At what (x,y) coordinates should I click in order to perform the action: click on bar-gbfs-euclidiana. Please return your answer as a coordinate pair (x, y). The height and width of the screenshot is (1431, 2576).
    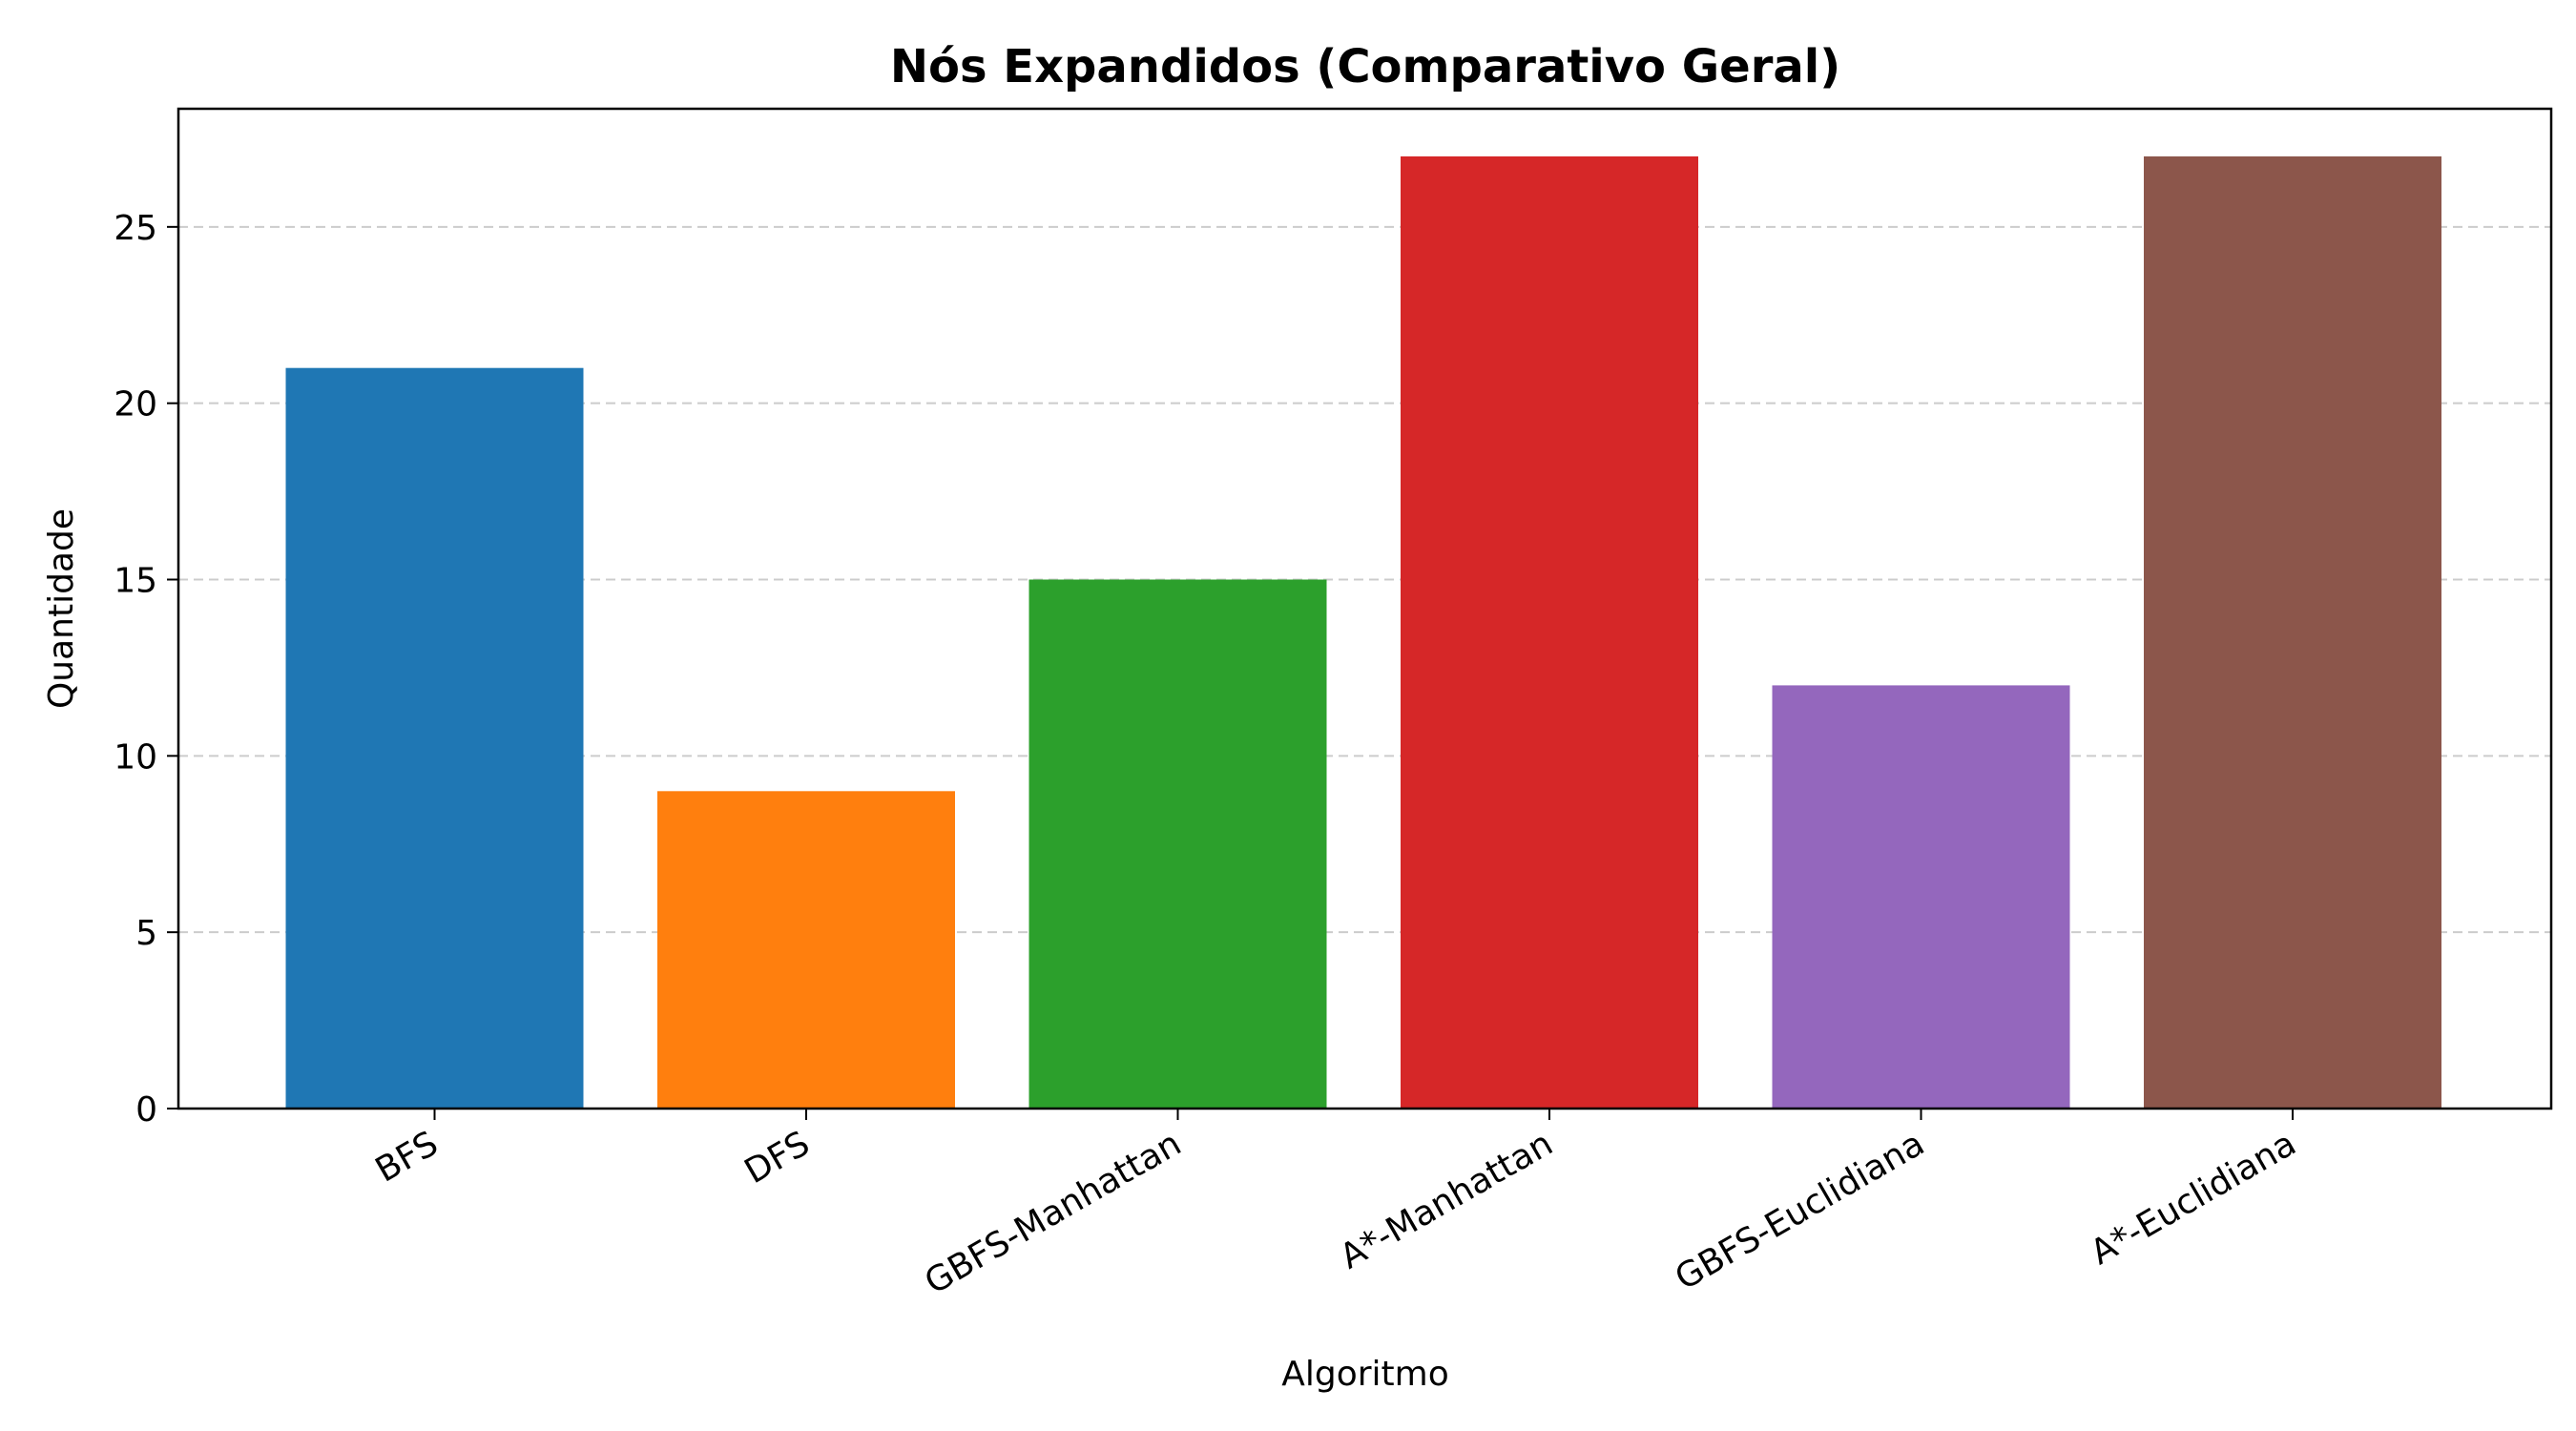
    Looking at the image, I should click on (1921, 897).